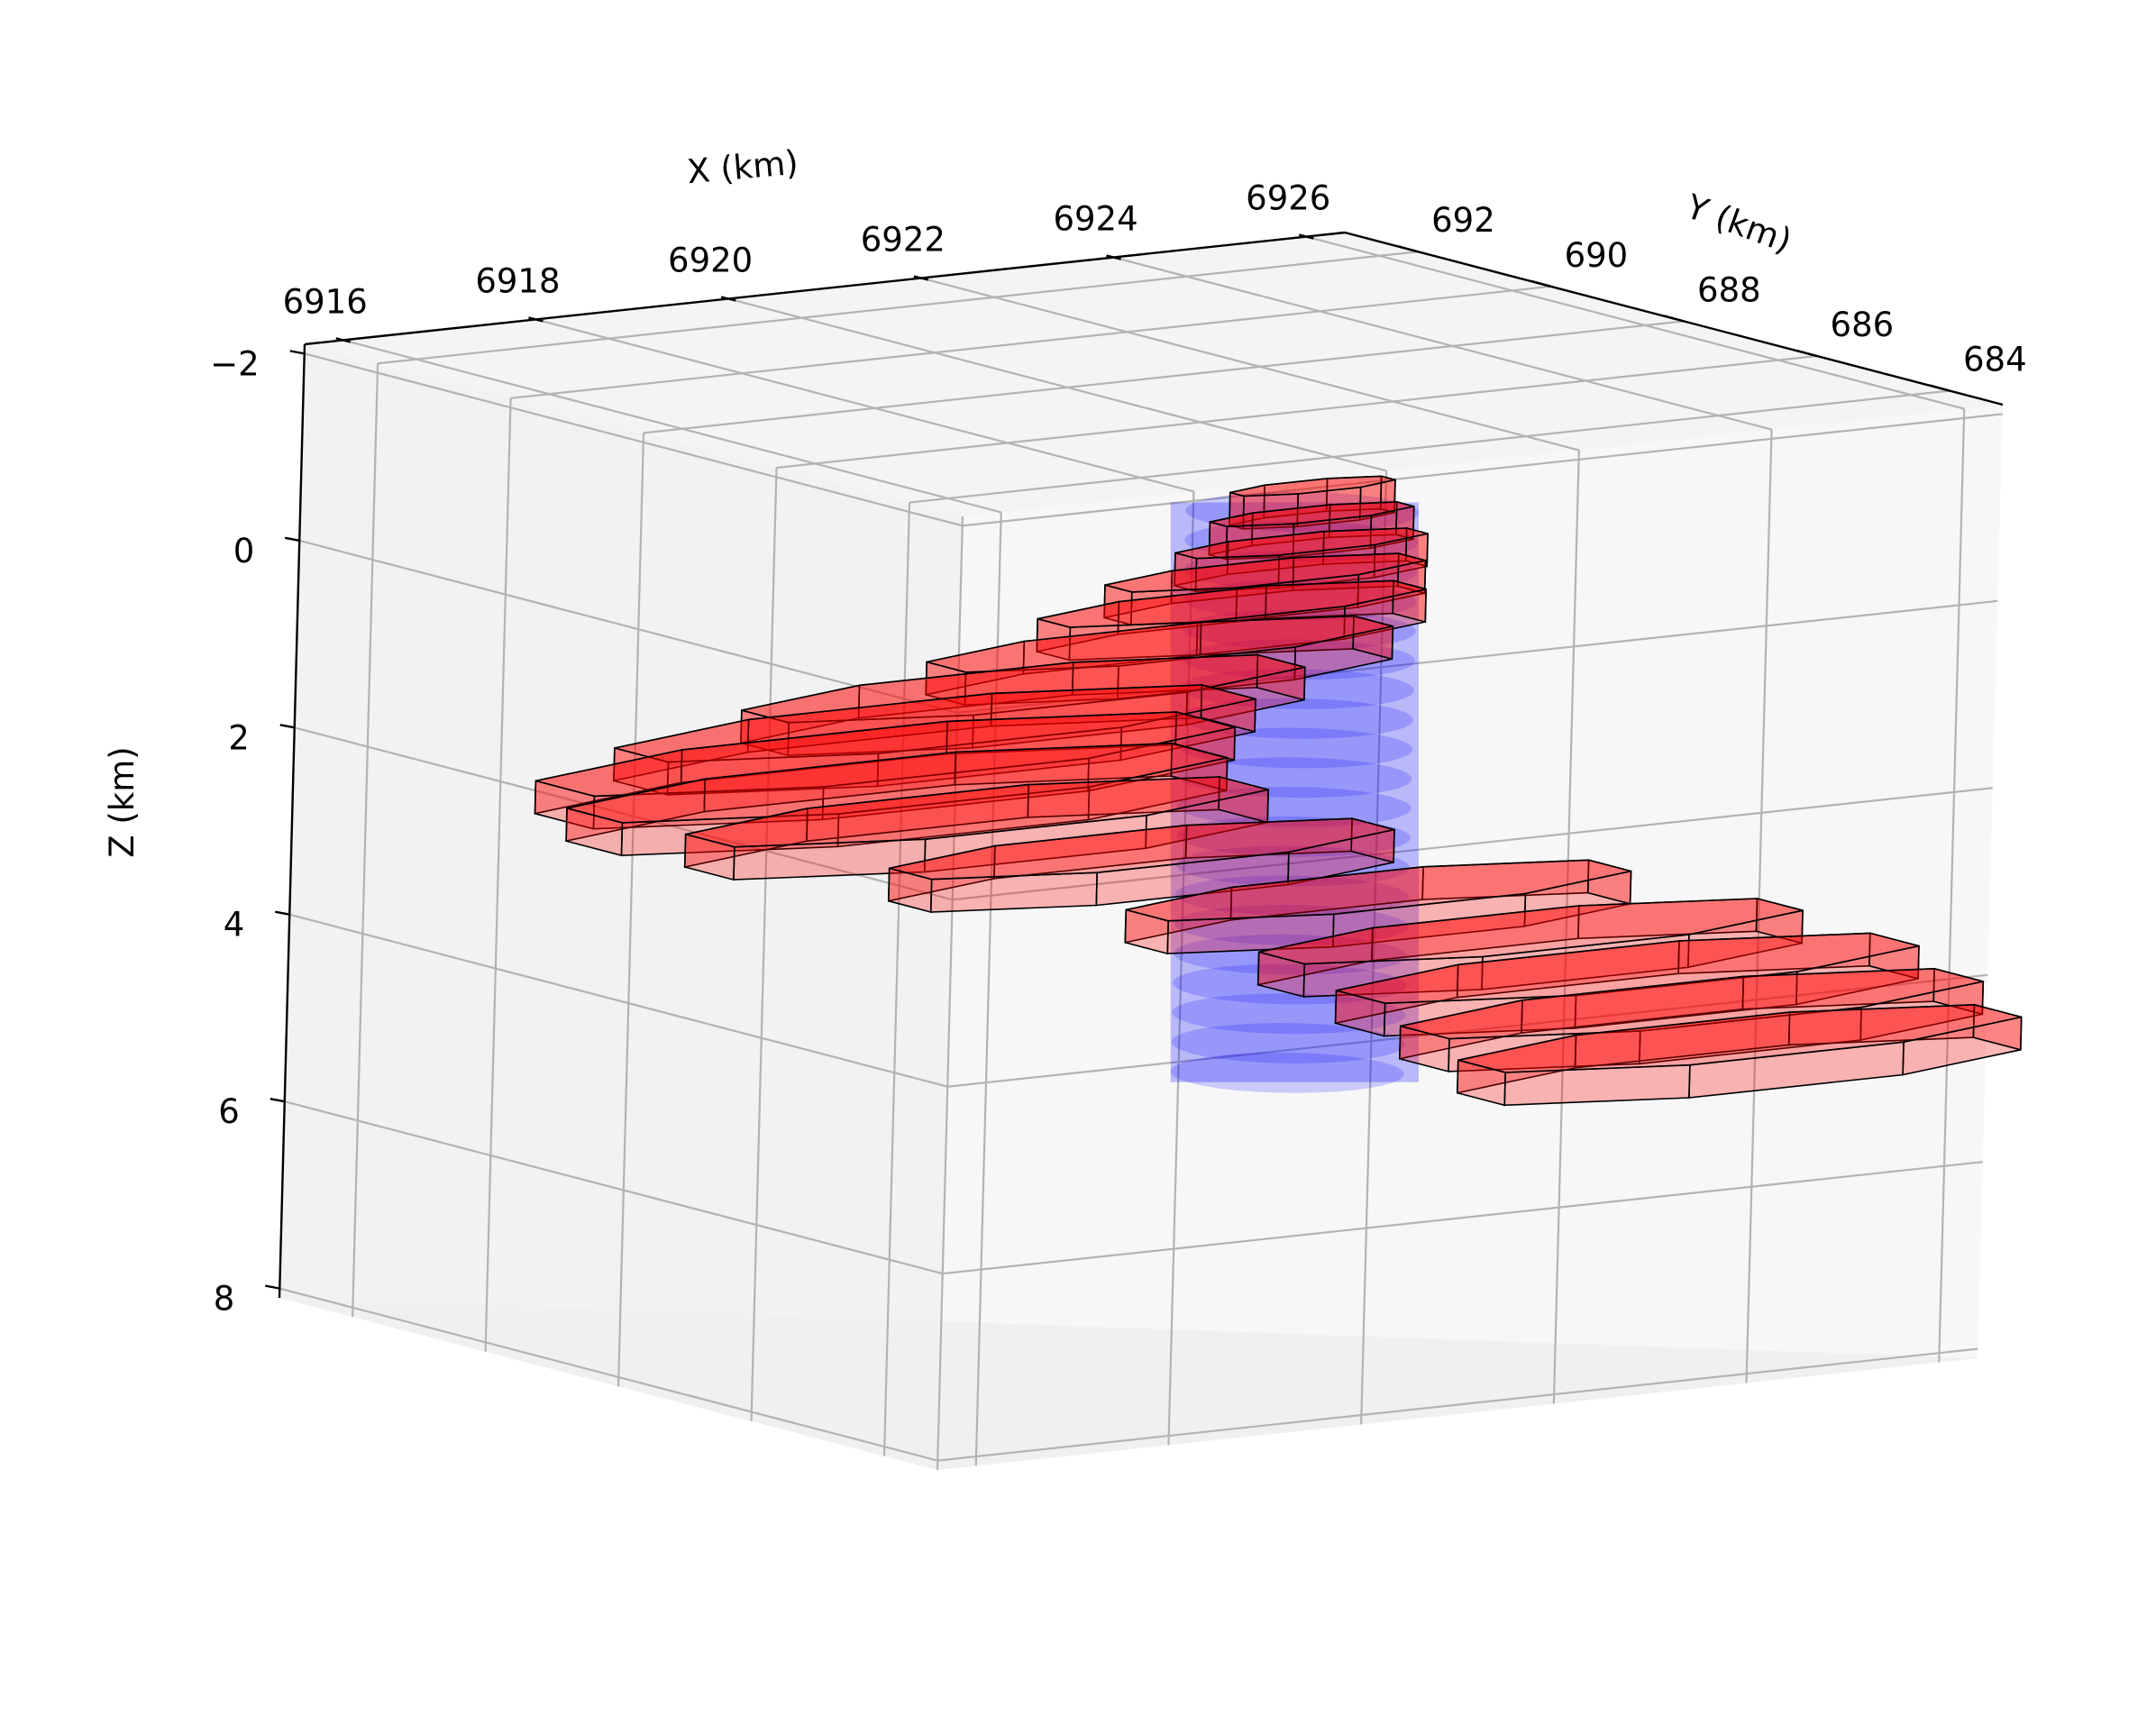  What do you see at coordinates (1095, 219) in the screenshot?
I see `x-tick-label: 6924` at bounding box center [1095, 219].